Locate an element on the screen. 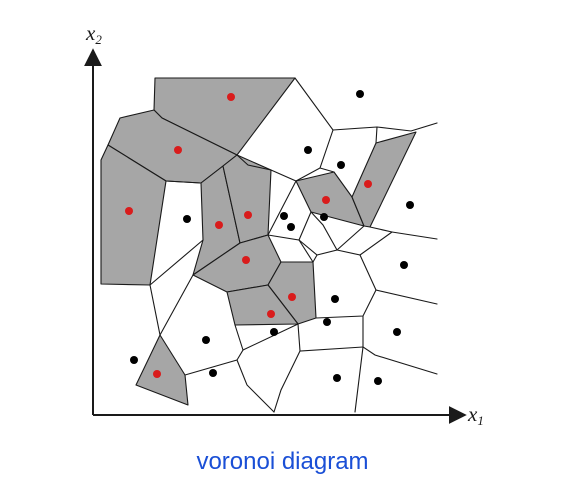  cell-red-center is located at coordinates (247, 199).